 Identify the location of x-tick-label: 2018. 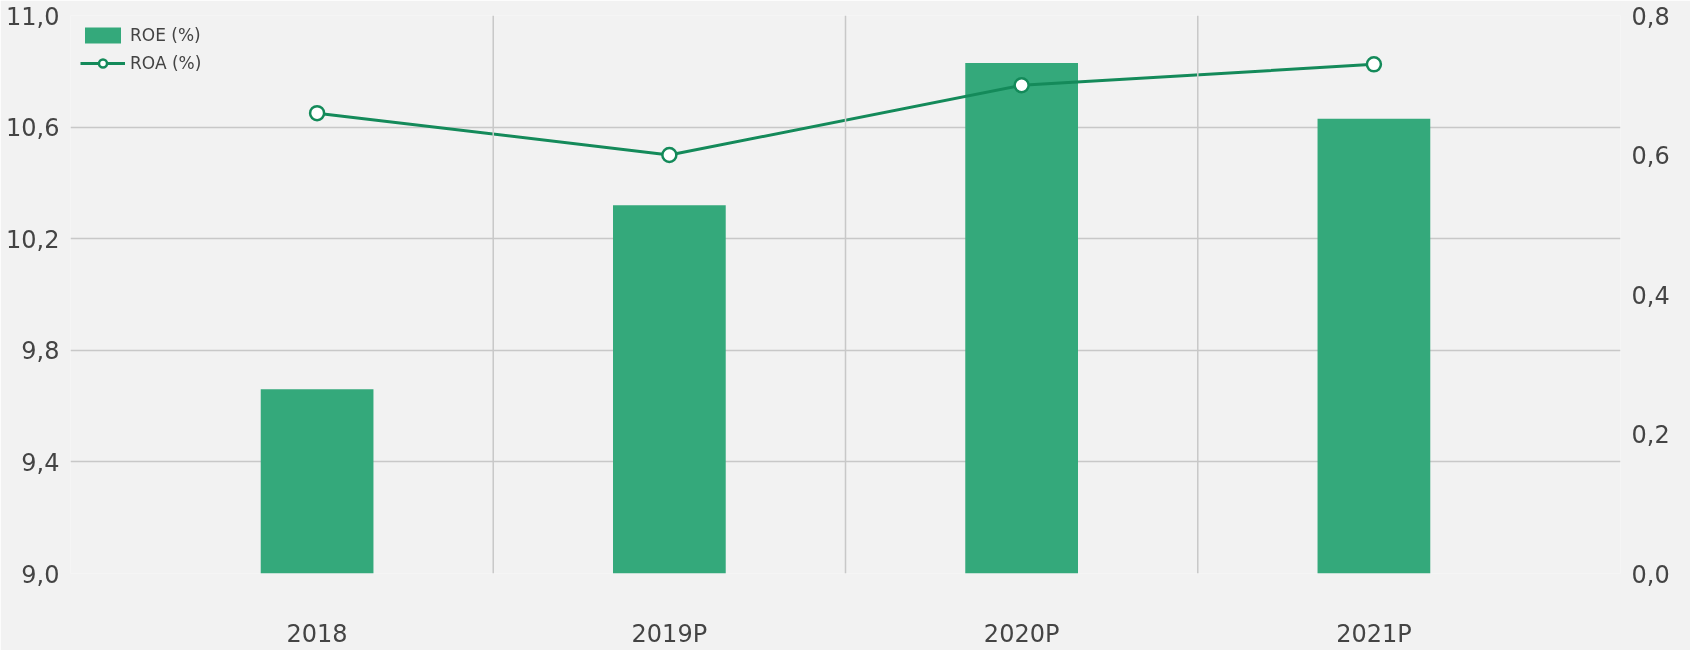
(317, 633).